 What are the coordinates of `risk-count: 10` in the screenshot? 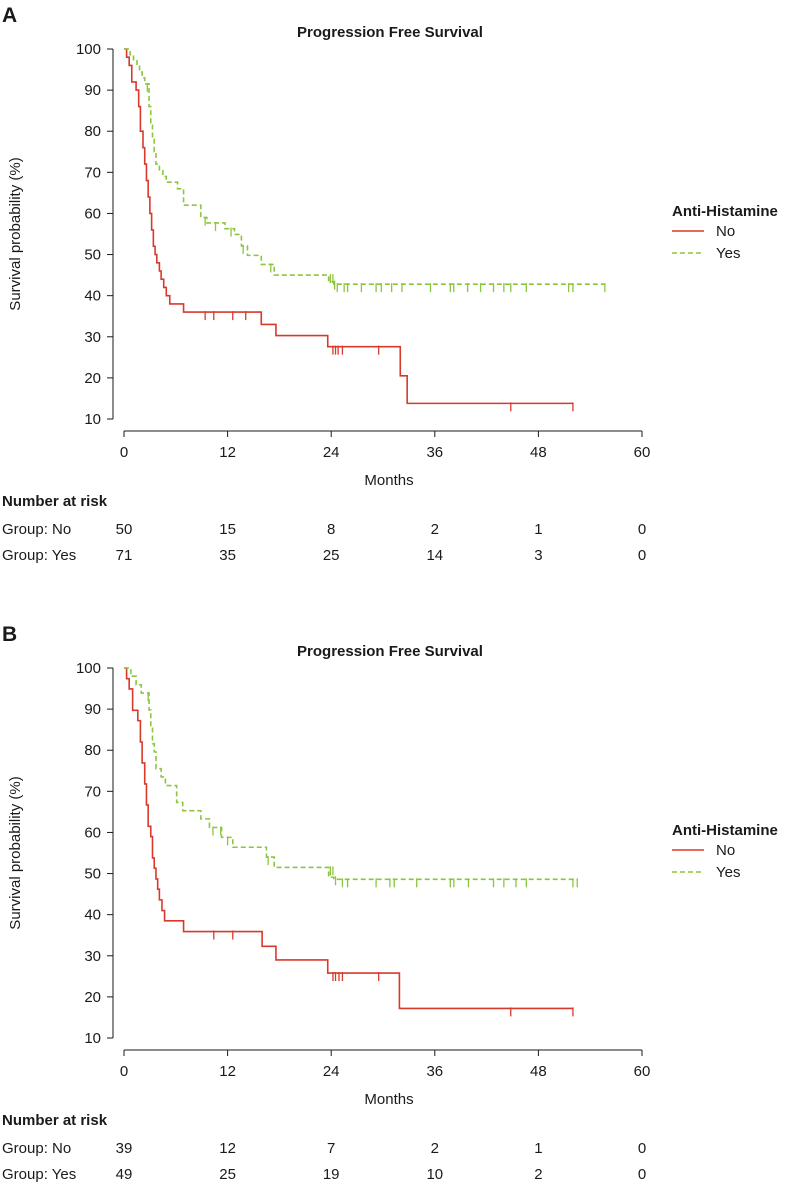 It's located at (434, 1174).